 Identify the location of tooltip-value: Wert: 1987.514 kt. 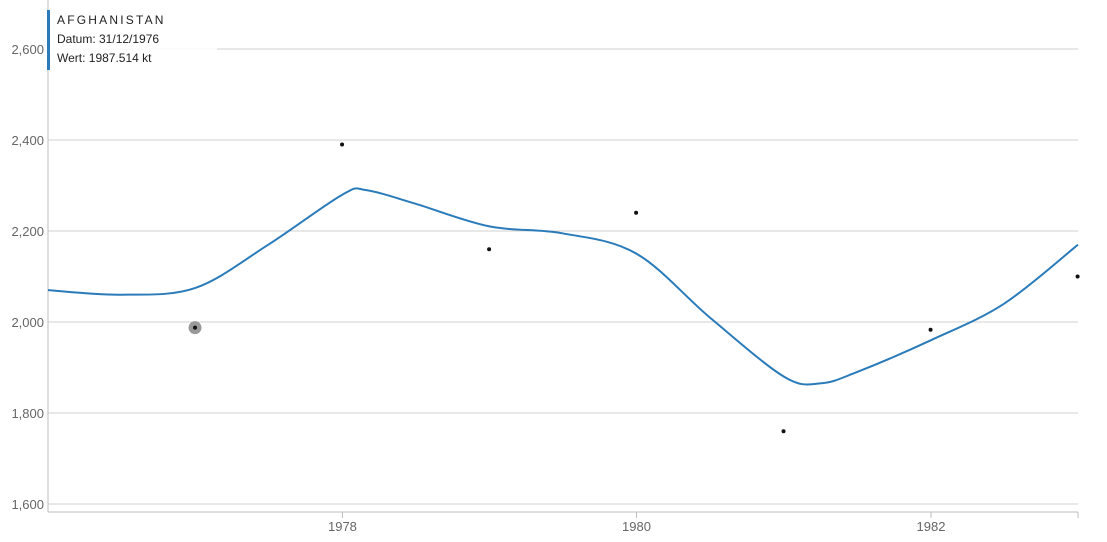
(104, 58).